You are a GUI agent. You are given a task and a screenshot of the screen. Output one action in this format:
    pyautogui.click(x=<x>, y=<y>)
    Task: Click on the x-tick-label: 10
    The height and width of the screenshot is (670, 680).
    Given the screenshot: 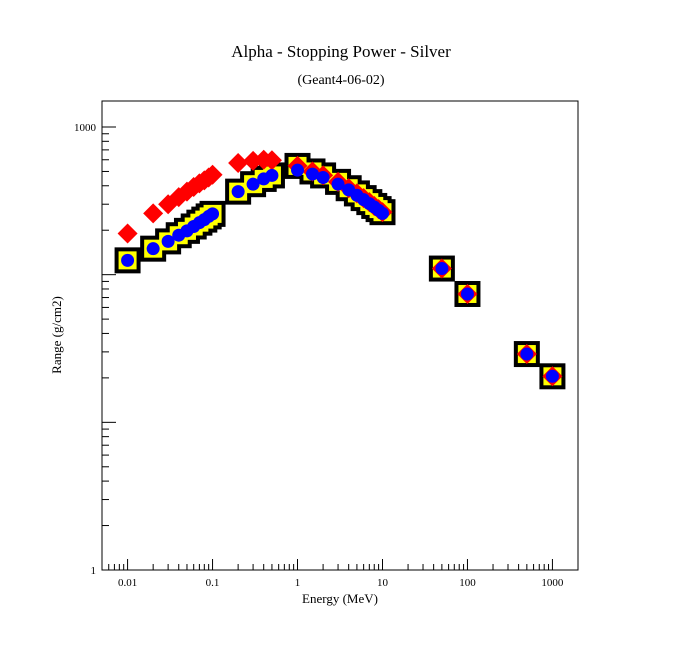 What is the action you would take?
    pyautogui.click(x=383, y=583)
    